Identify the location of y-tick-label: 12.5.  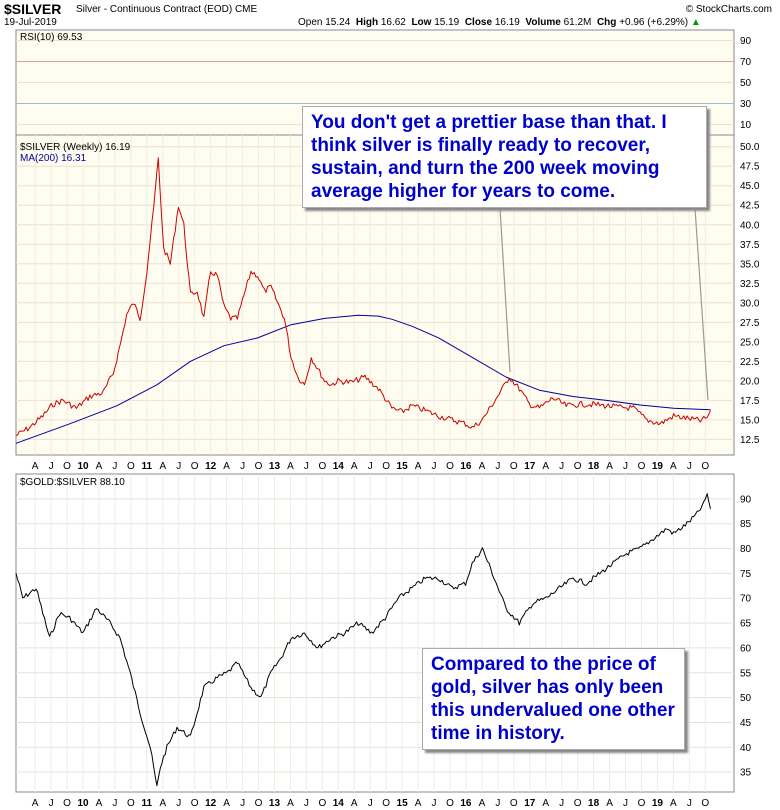
(750, 440).